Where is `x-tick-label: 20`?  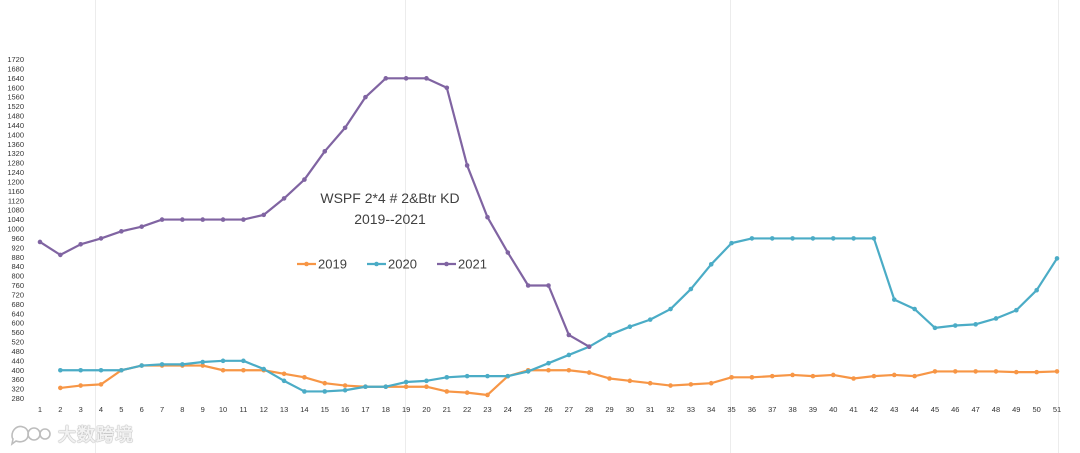 x-tick-label: 20 is located at coordinates (426, 409).